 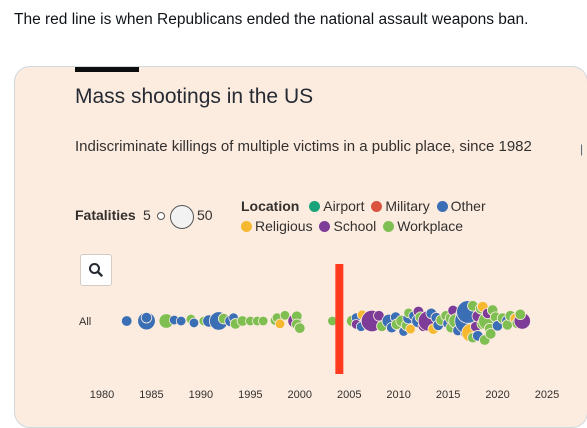 What do you see at coordinates (246, 226) in the screenshot?
I see `legend-dot-religious` at bounding box center [246, 226].